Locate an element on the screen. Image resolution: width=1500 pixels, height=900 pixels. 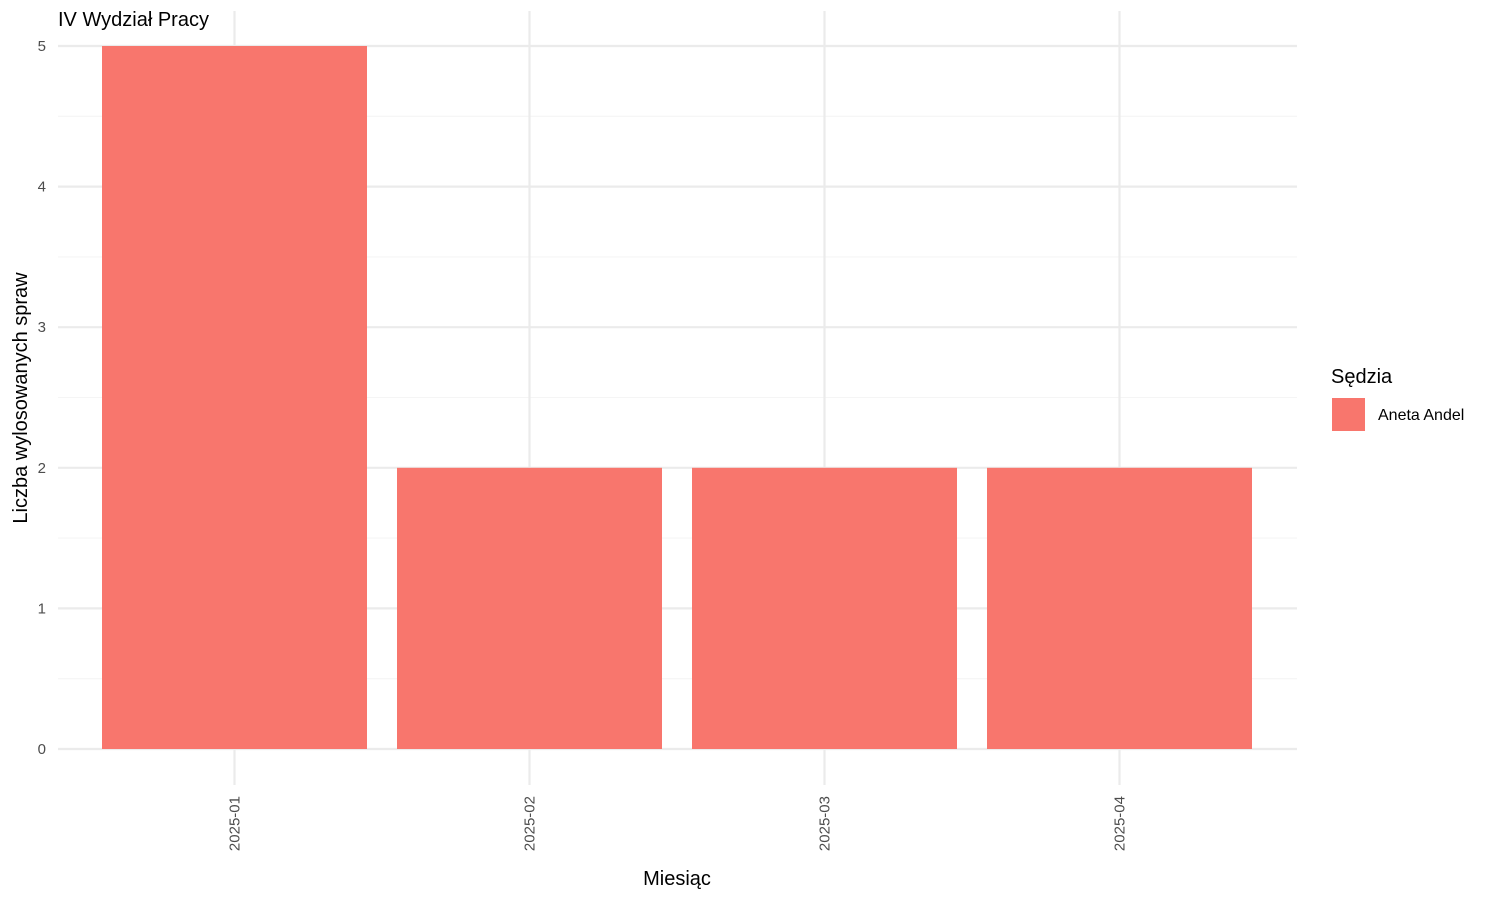
y-tick-label: 0 is located at coordinates (42, 749).